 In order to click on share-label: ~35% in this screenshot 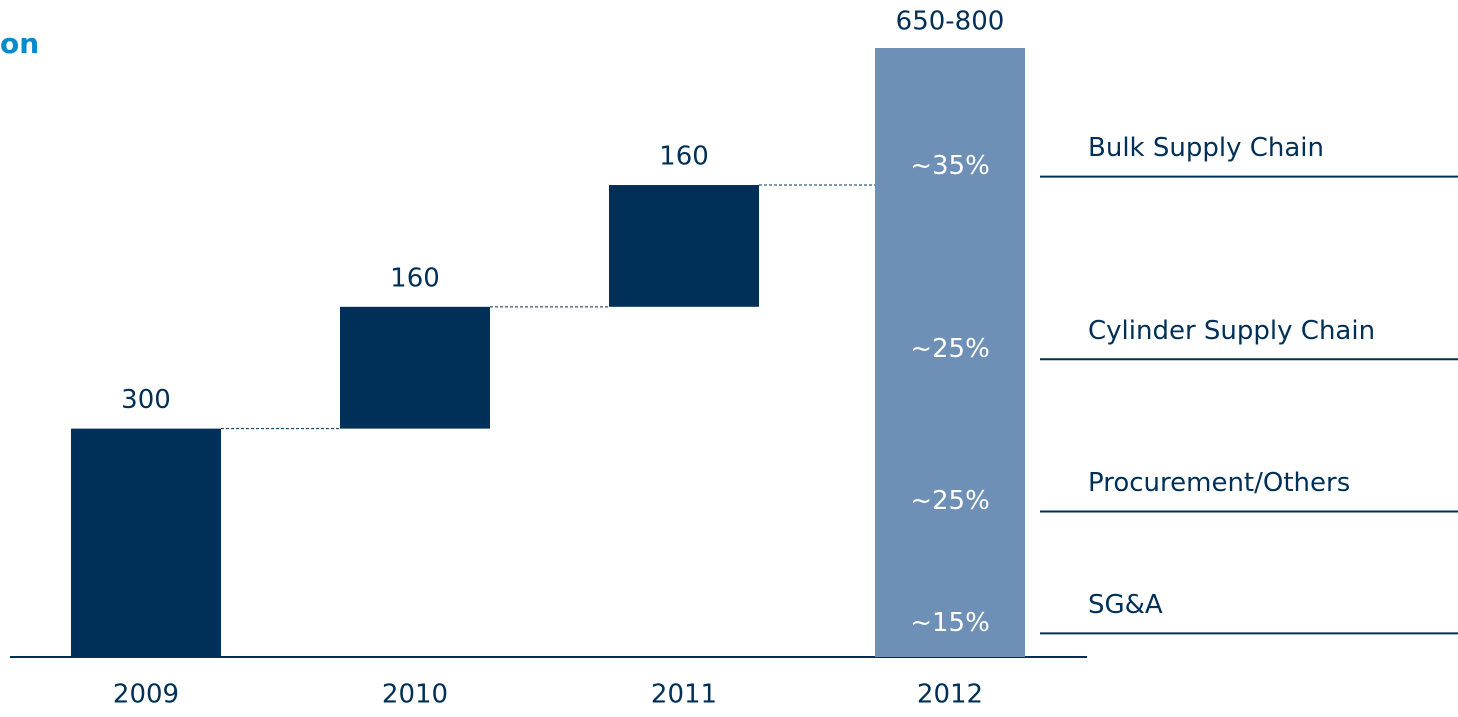, I will do `click(950, 166)`.